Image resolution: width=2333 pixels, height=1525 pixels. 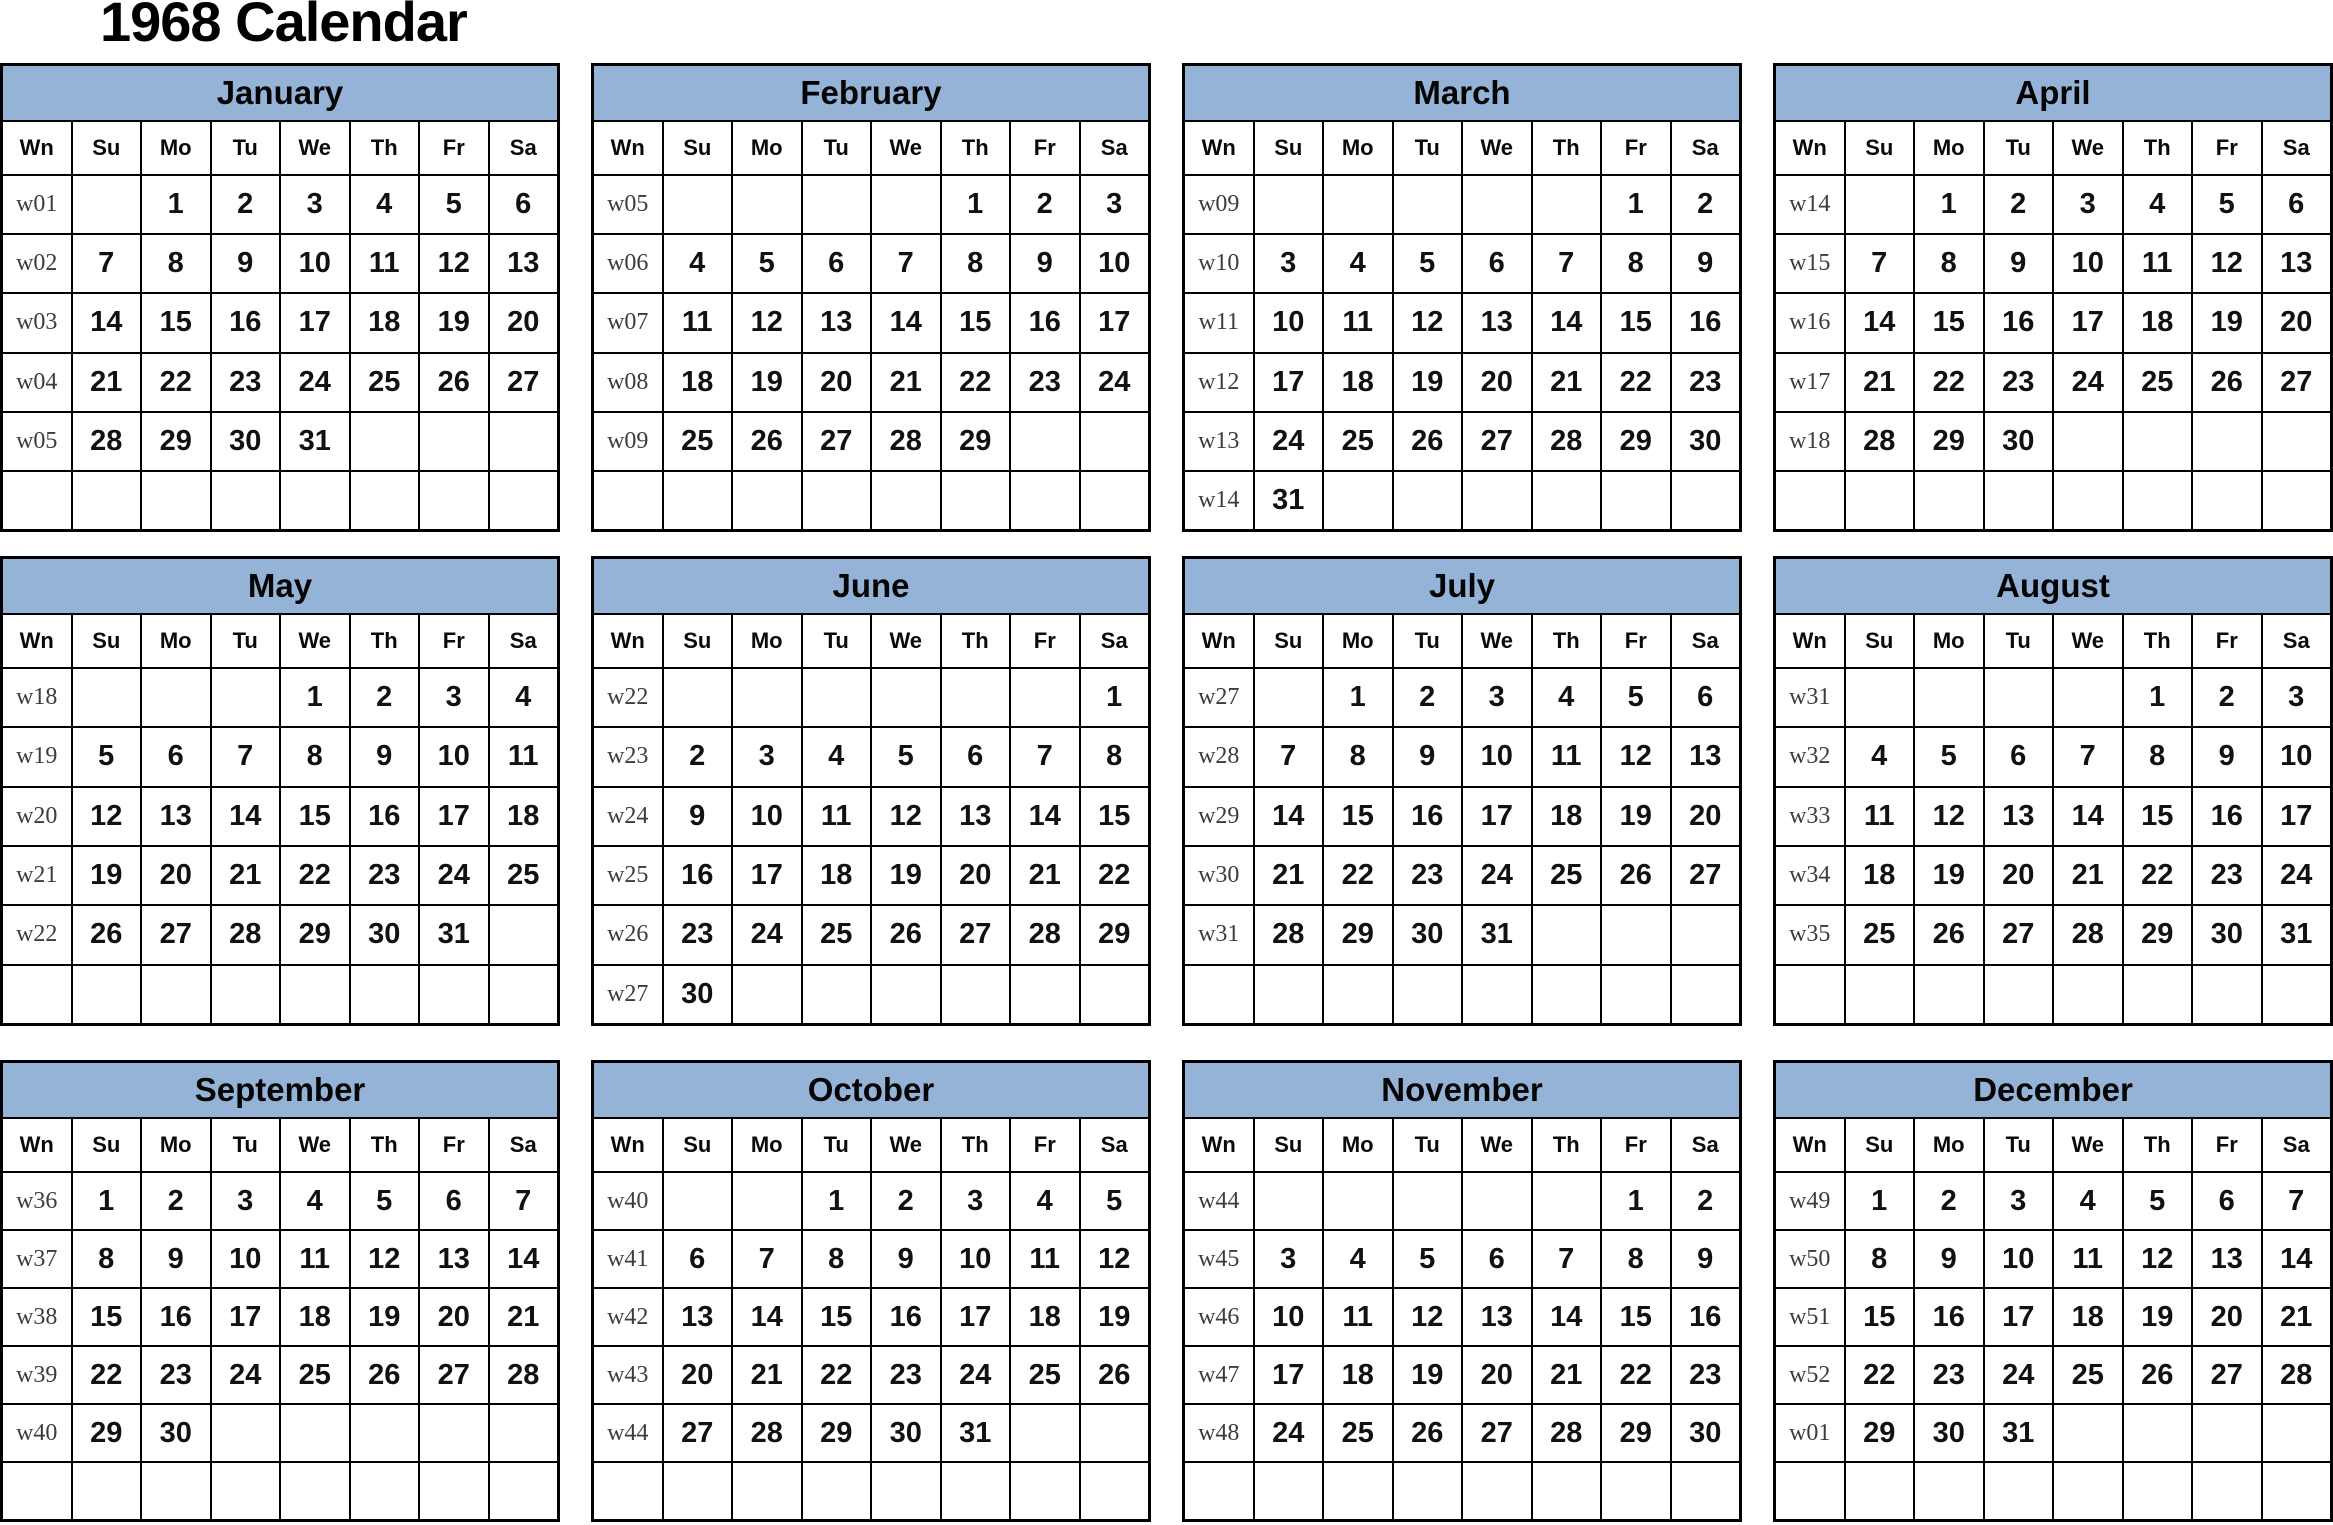 I want to click on weeknum-cell: w05, so click(x=628, y=205).